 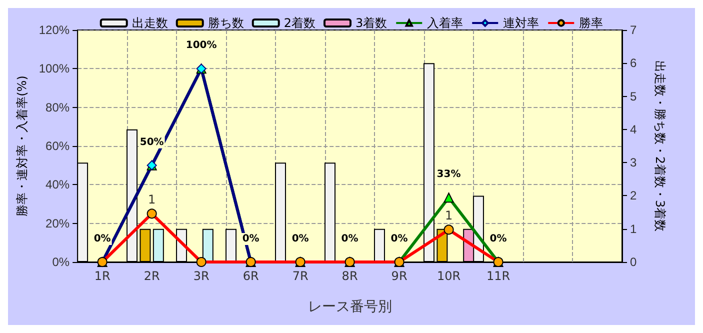 I want to click on y2-tick-label: 2, so click(x=633, y=195).